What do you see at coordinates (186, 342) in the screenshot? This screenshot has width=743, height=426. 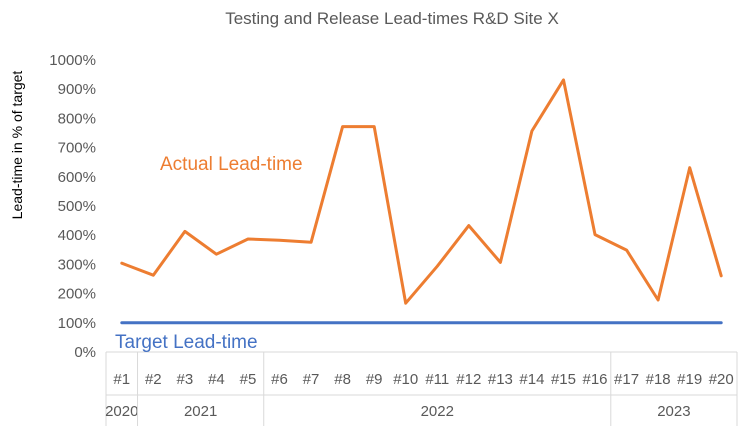 I see `series-label: Target Lead-time` at bounding box center [186, 342].